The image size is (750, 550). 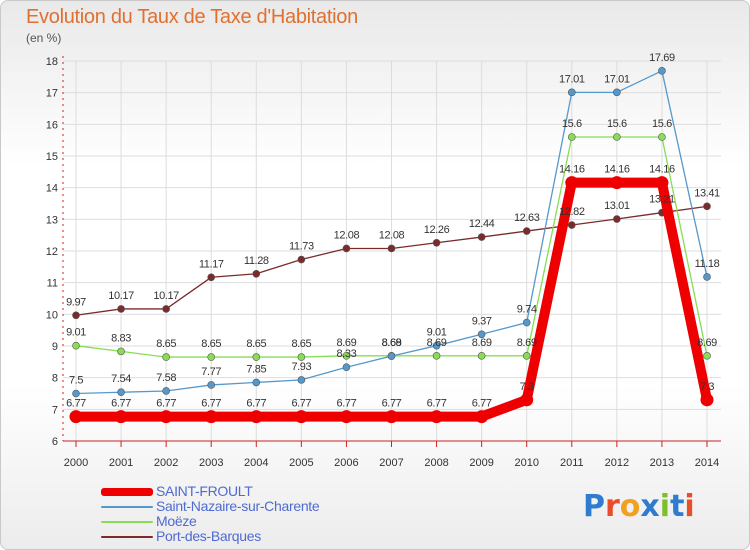 I want to click on legend-swatch-moeze, so click(x=127, y=522).